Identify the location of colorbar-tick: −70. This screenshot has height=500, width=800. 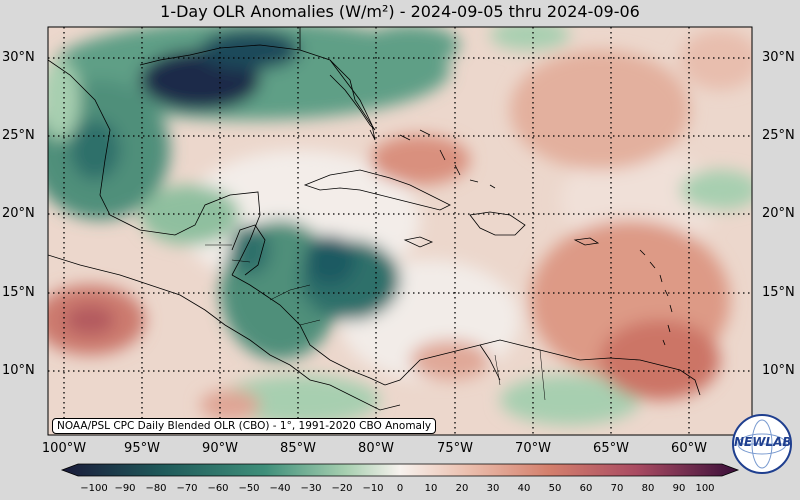
(187, 488).